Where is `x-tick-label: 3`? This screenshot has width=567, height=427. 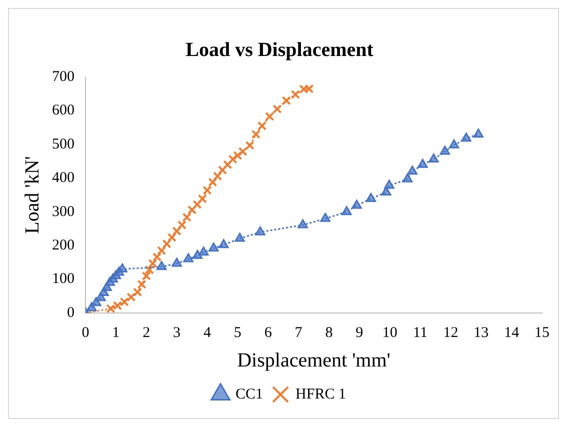
x-tick-label: 3 is located at coordinates (177, 332).